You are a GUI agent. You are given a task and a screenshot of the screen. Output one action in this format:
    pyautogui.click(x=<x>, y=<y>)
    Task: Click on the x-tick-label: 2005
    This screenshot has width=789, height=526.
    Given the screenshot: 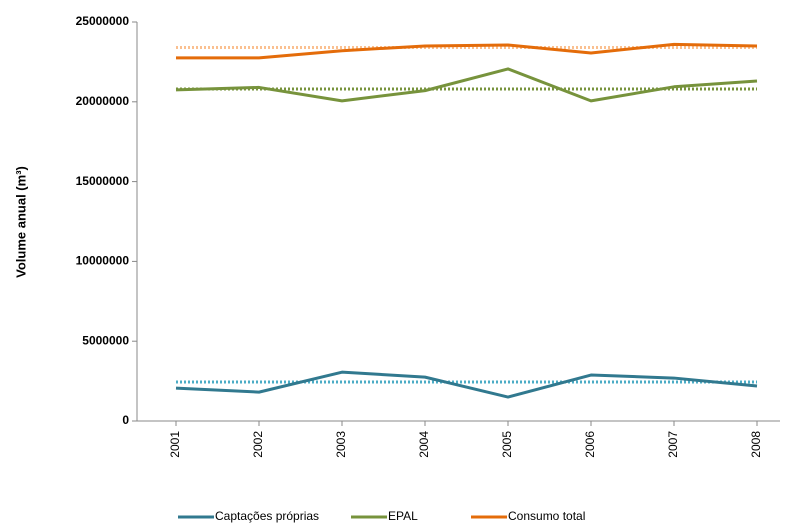 What is the action you would take?
    pyautogui.click(x=507, y=444)
    